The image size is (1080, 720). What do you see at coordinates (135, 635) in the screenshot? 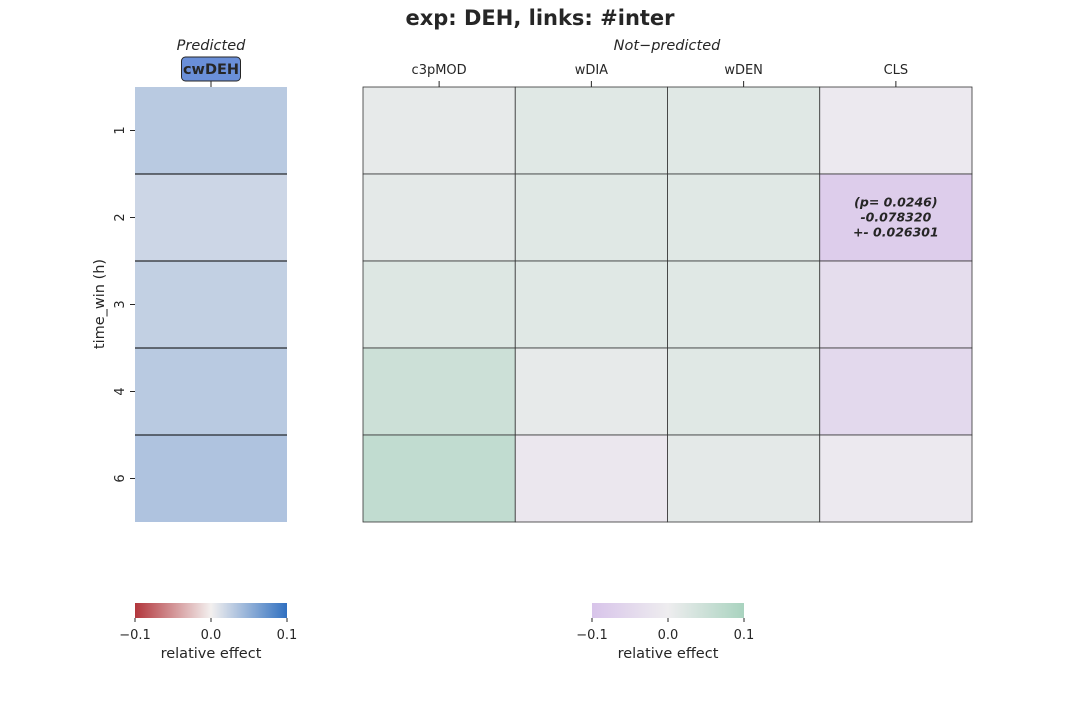
I see `colorbar-predicted-tick-label: −0.1` at bounding box center [135, 635].